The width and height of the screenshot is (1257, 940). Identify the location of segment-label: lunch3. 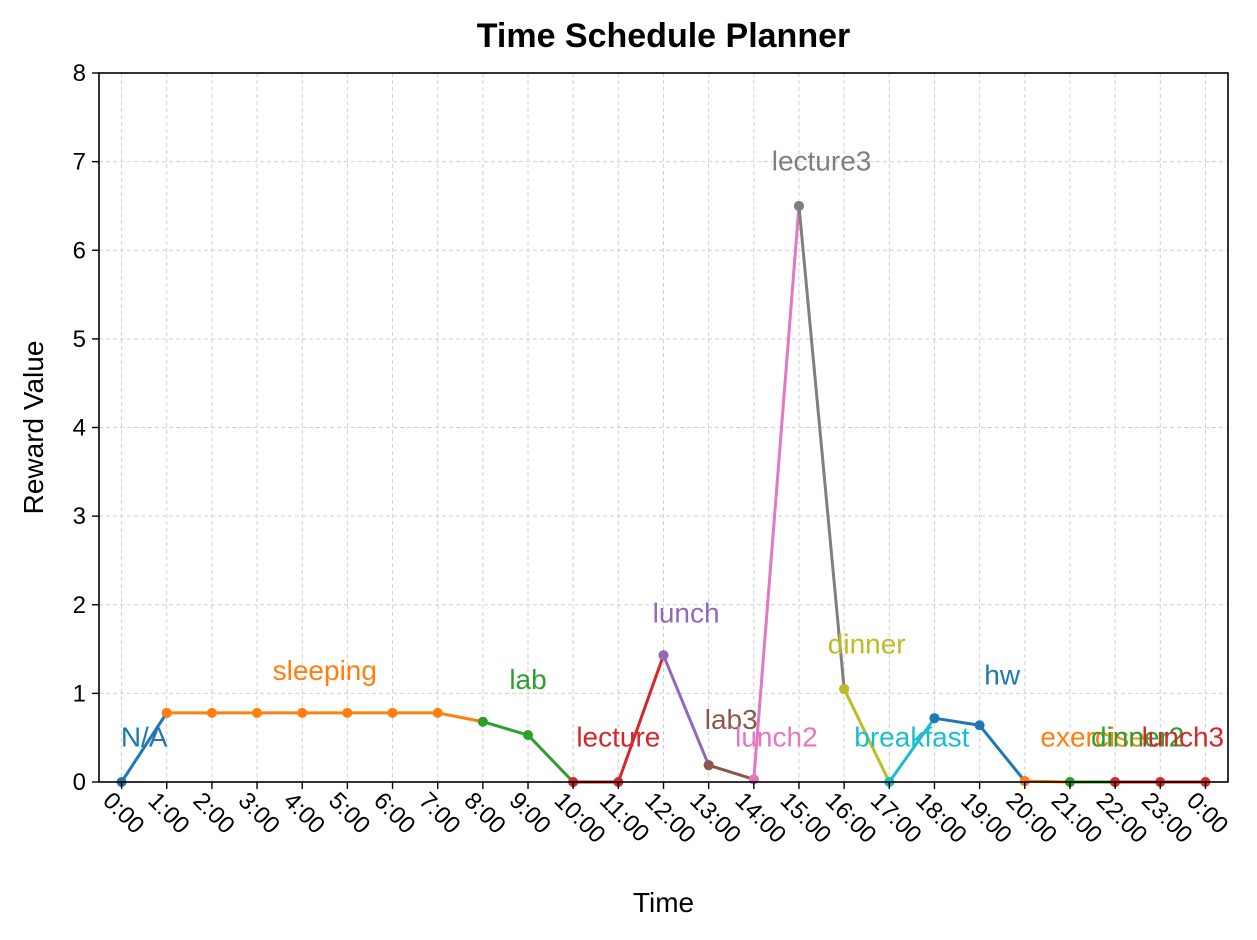
(1183, 737).